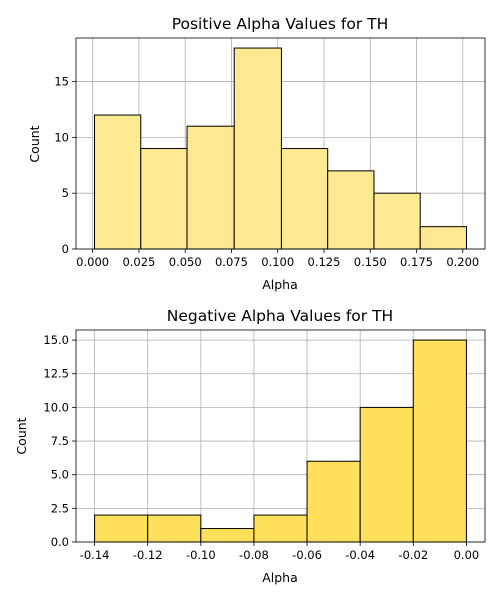 Image resolution: width=500 pixels, height=600 pixels. What do you see at coordinates (65, 249) in the screenshot?
I see `y-tick-label: 0` at bounding box center [65, 249].